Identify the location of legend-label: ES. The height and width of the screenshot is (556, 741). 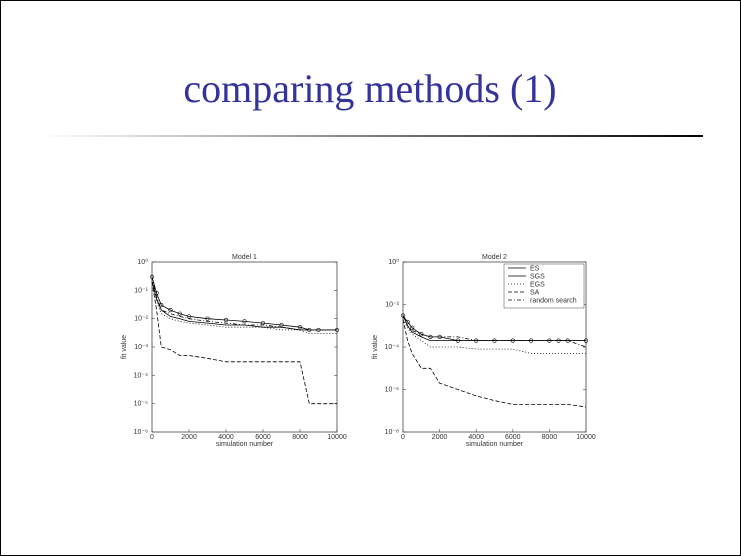
(535, 269).